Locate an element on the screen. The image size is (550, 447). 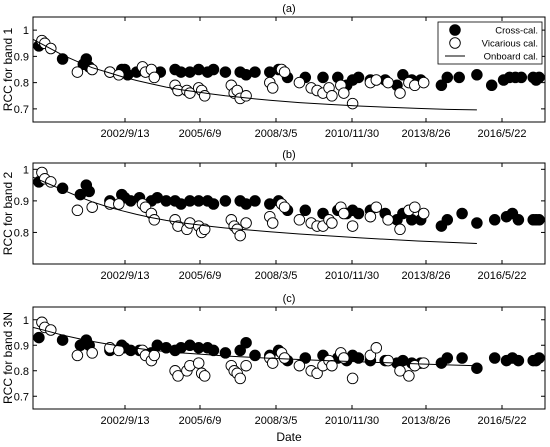
series-filled-circle is located at coordinates (289, 204).